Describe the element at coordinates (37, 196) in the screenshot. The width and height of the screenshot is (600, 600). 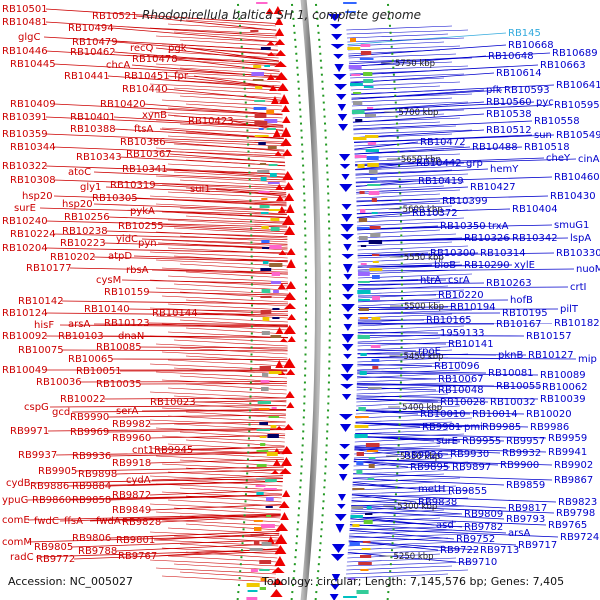
I see `gene-label-left: hsp20` at that location.